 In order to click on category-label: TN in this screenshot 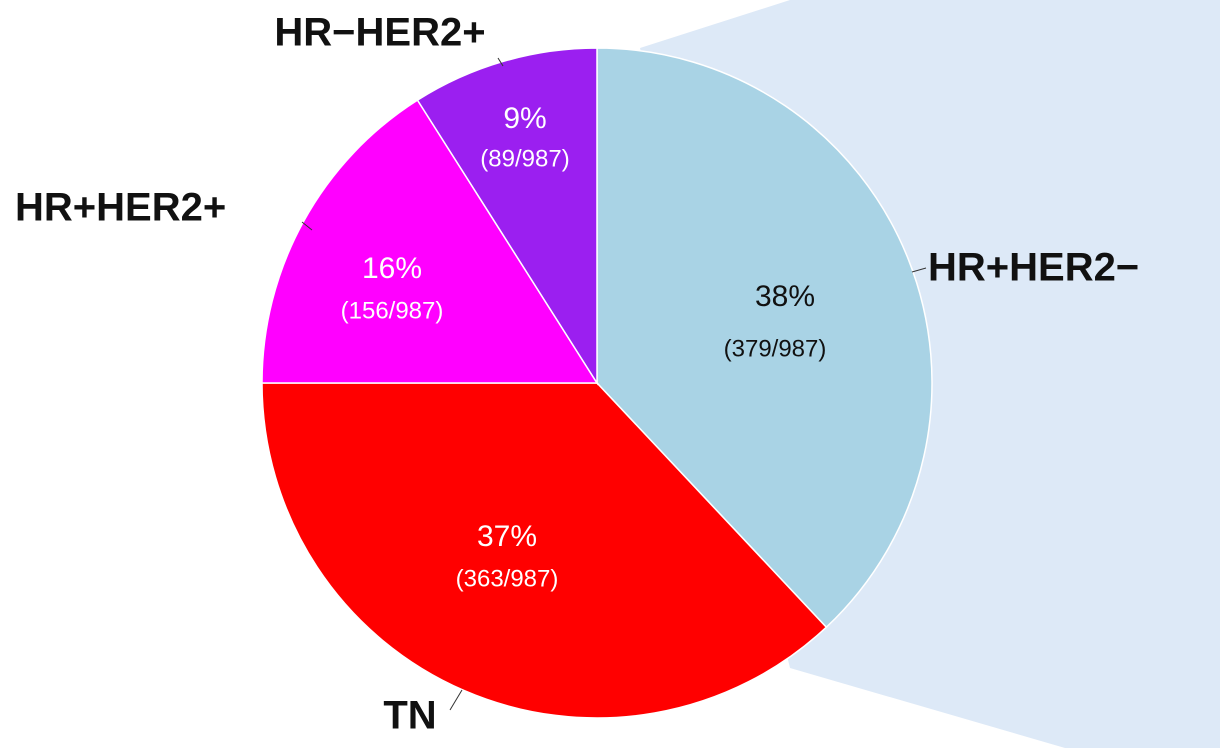, I will do `click(409, 716)`.